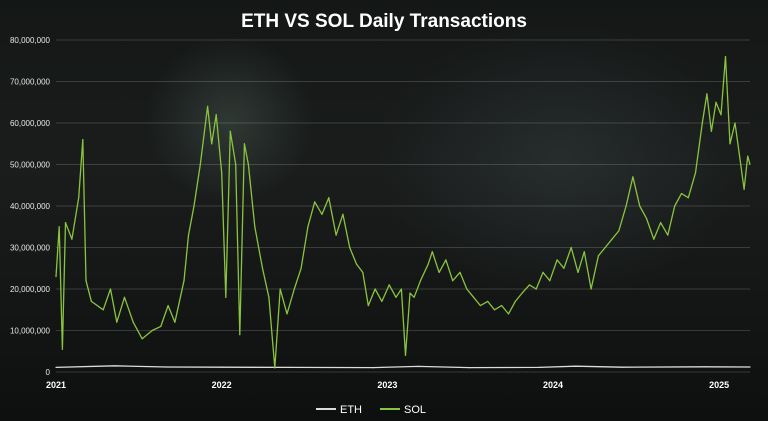 Image resolution: width=768 pixels, height=421 pixels. Describe the element at coordinates (30, 289) in the screenshot. I see `y-tick-label: 20,000,000` at that location.